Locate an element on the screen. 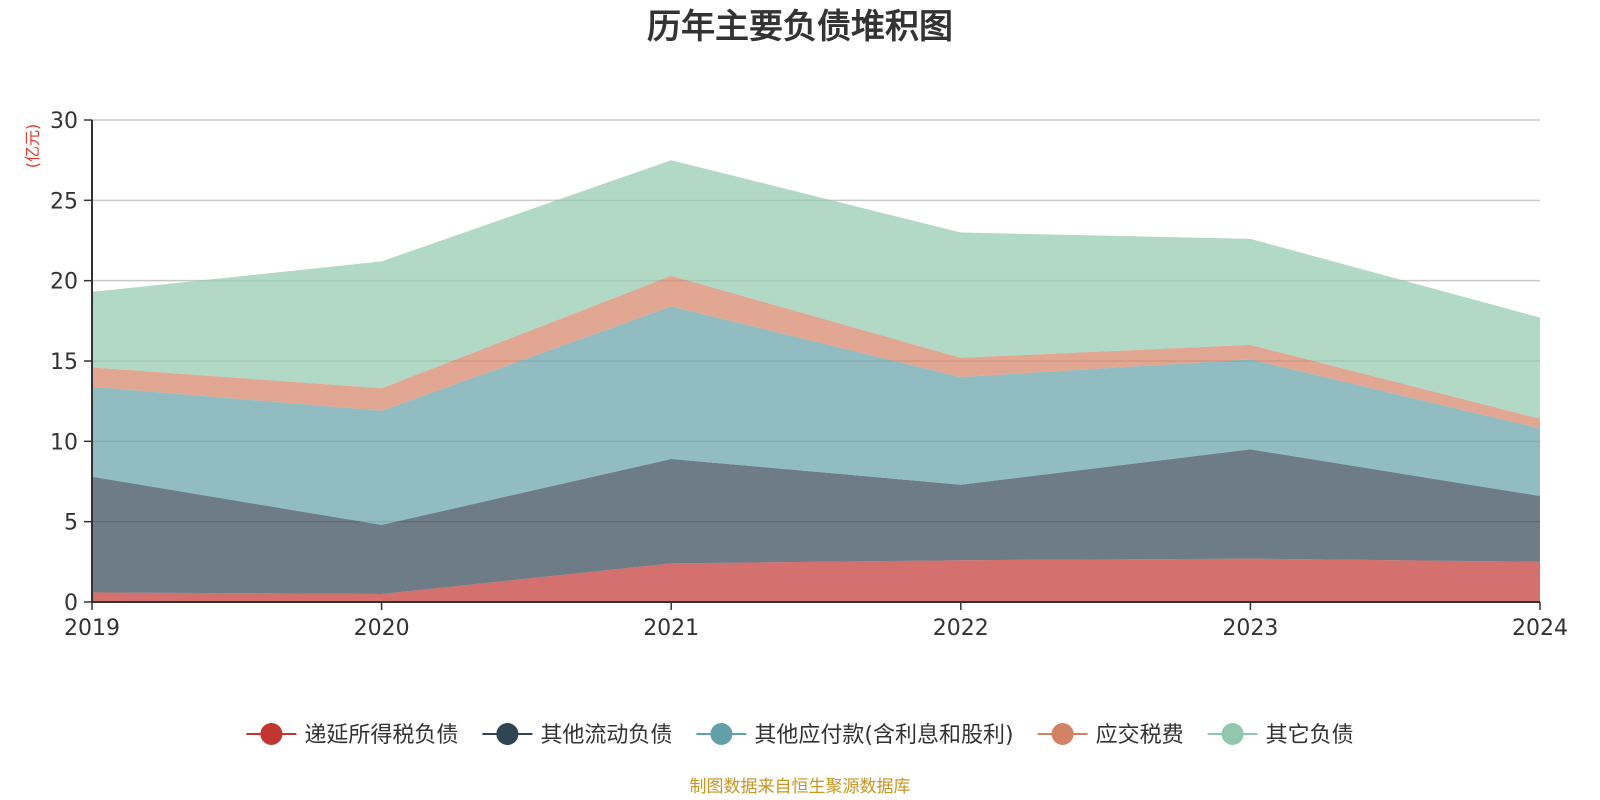 The height and width of the screenshot is (800, 1600). legend: 递延所得税负债 其他流动负债 其他应付款(含利息和股利) 应交税费 其它负债 is located at coordinates (800, 735).